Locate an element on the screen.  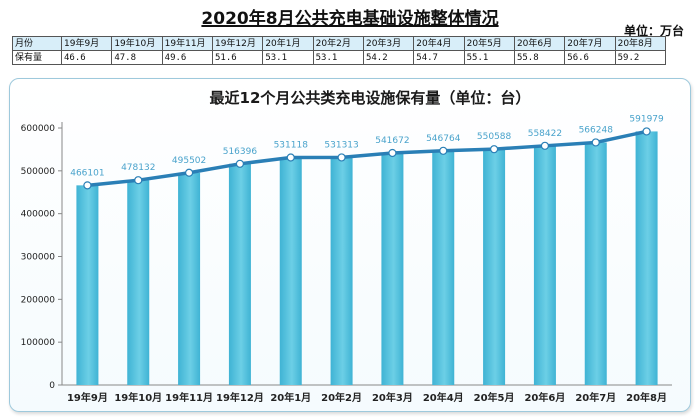
data-label: 591979 is located at coordinates (646, 119).